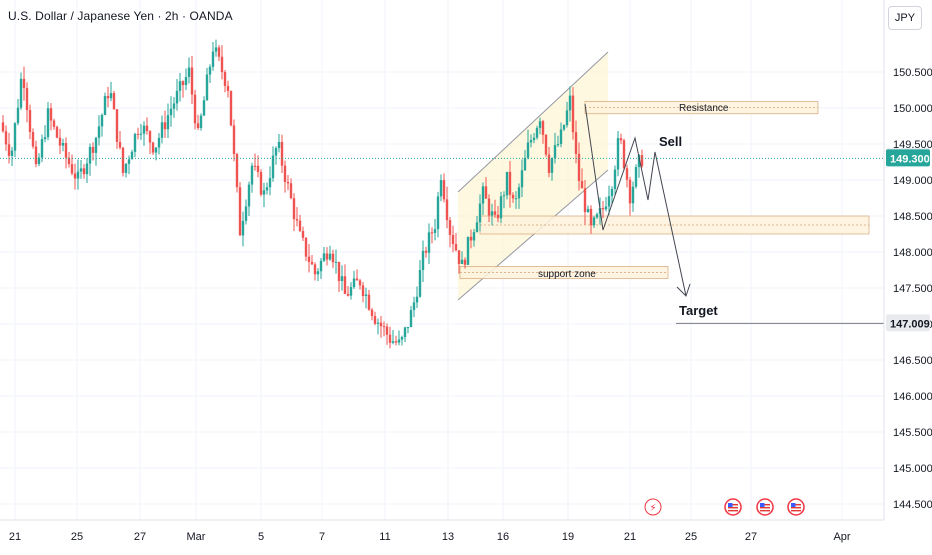 The width and height of the screenshot is (932, 555). I want to click on flag-icon-canton, so click(730, 505).